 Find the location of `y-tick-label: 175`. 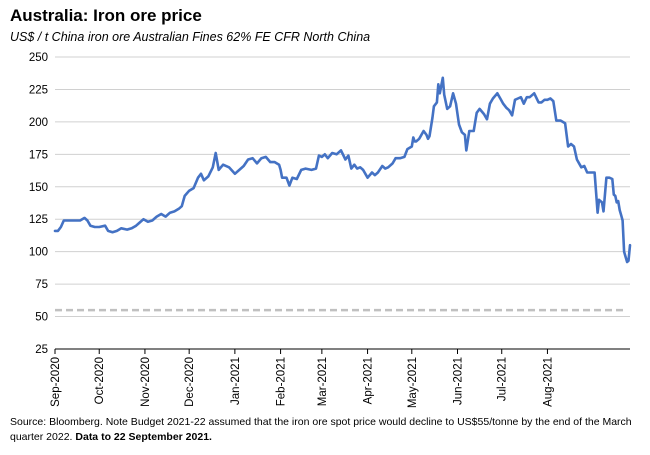

y-tick-label: 175 is located at coordinates (38, 155).